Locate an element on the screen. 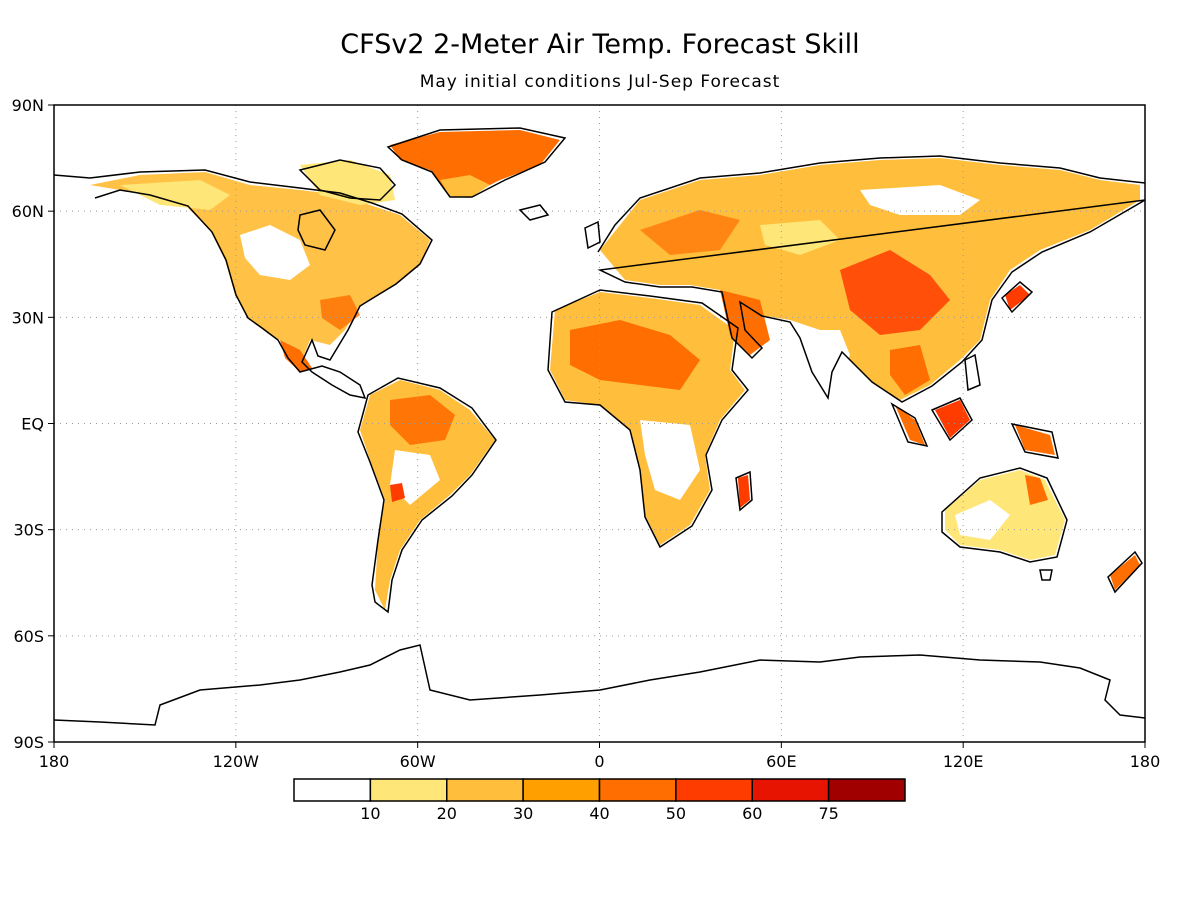  shade-india is located at coordinates (825, 362).